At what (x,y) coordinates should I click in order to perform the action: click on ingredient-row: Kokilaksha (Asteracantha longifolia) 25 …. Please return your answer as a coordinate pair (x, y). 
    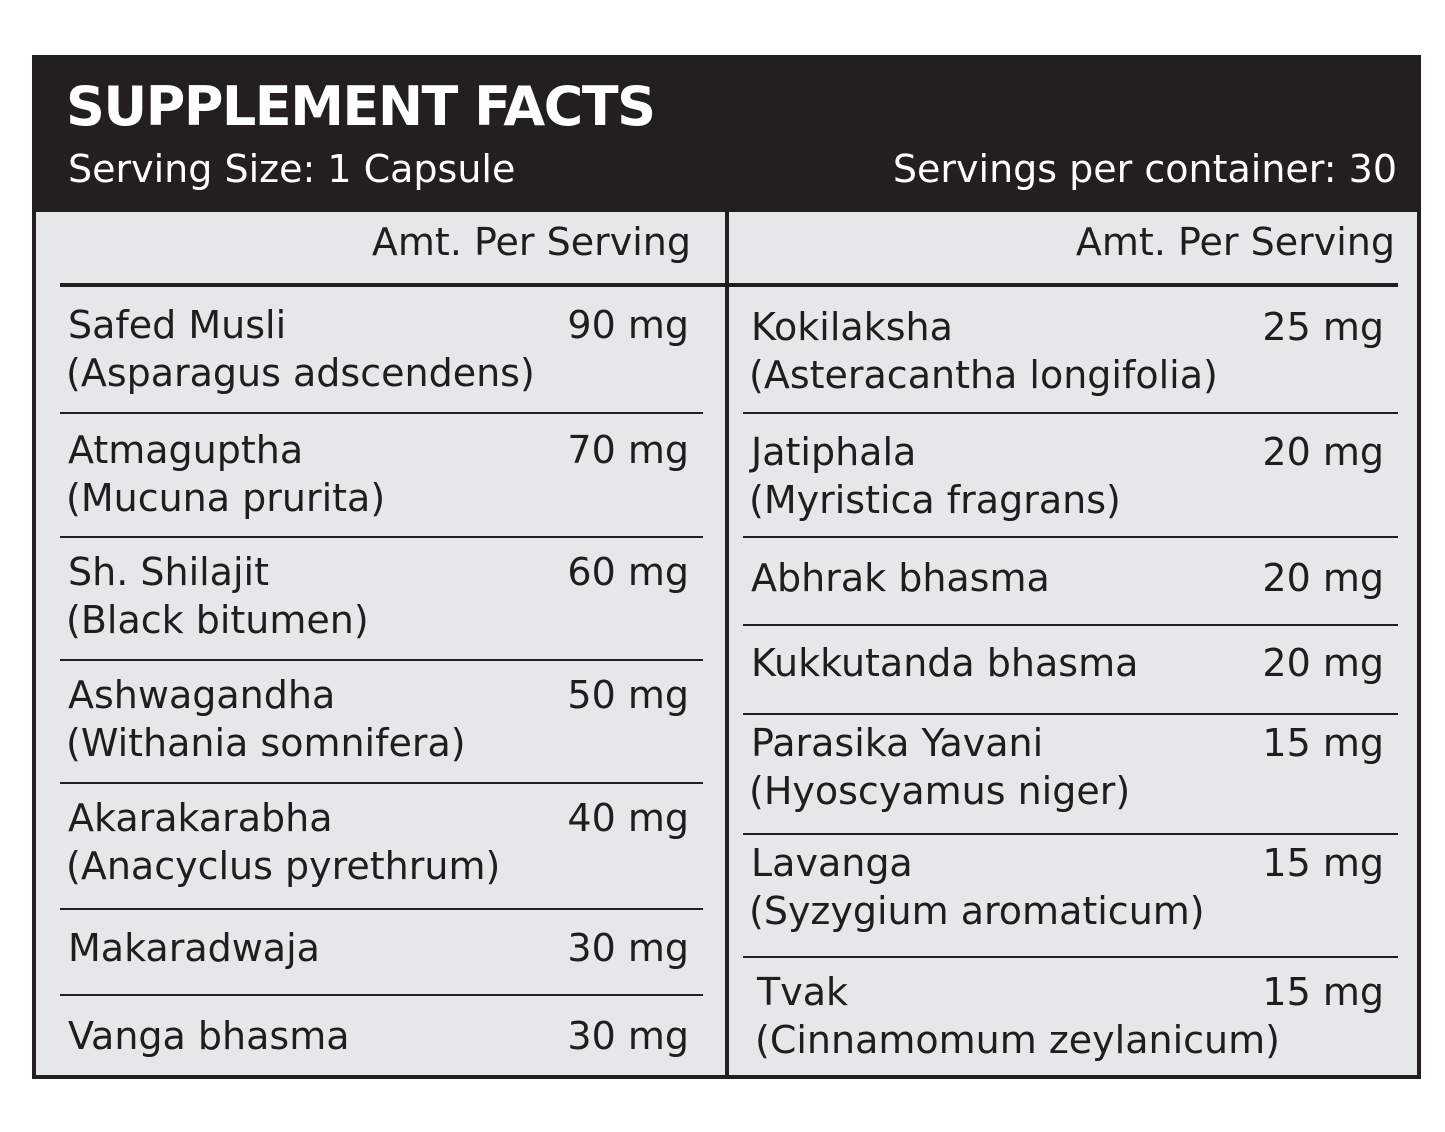
    Looking at the image, I should click on (1070, 350).